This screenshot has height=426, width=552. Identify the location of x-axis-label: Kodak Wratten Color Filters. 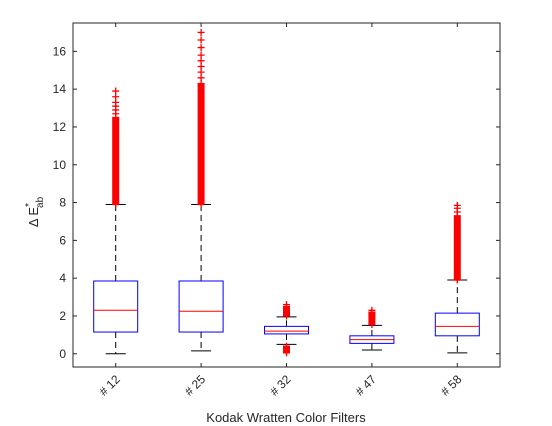
(286, 417).